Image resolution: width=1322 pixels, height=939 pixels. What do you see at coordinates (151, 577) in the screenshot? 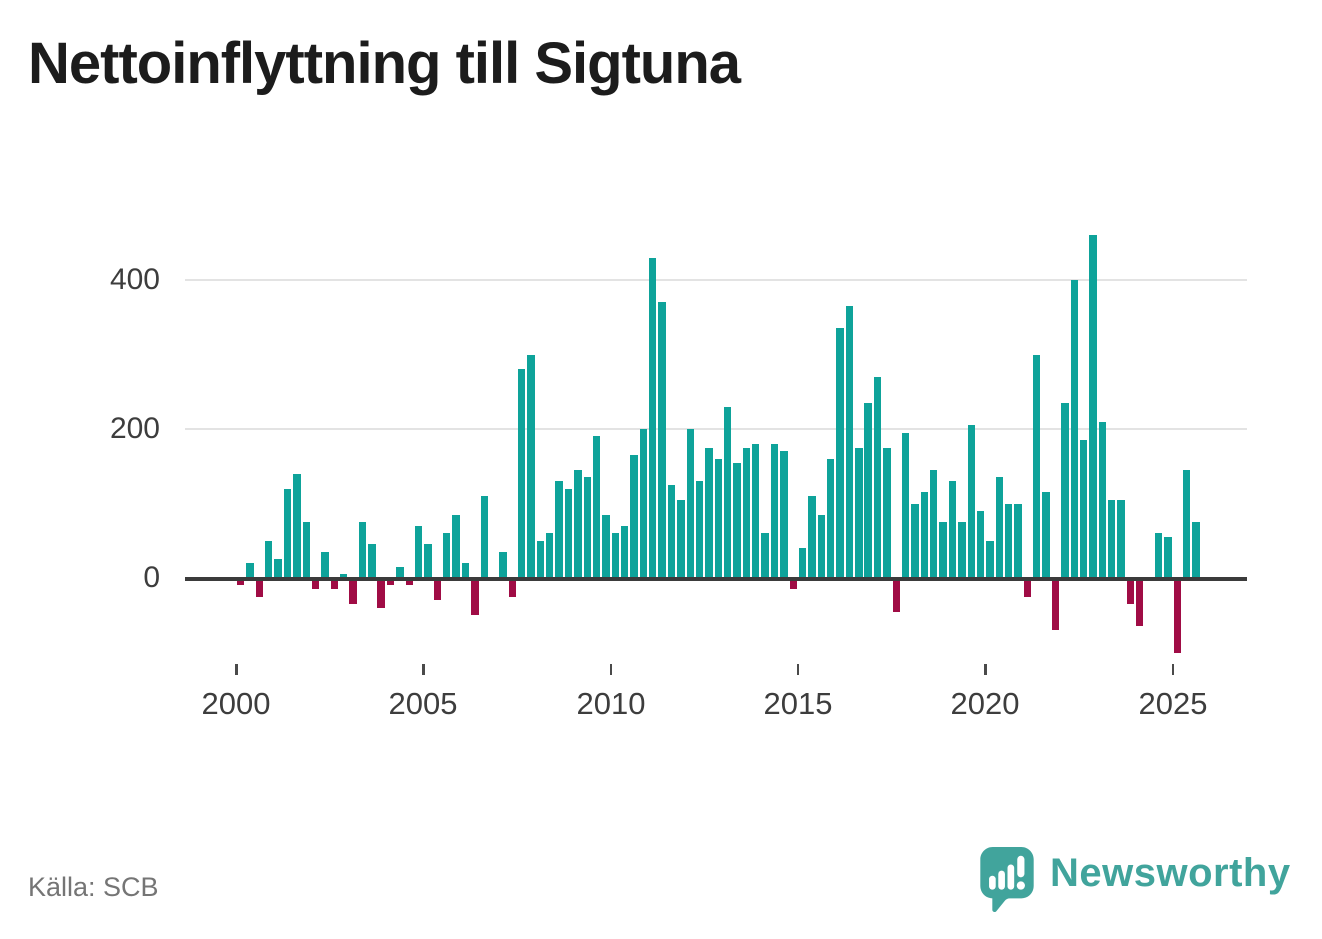
I see `y-axis-label-0: 0` at bounding box center [151, 577].